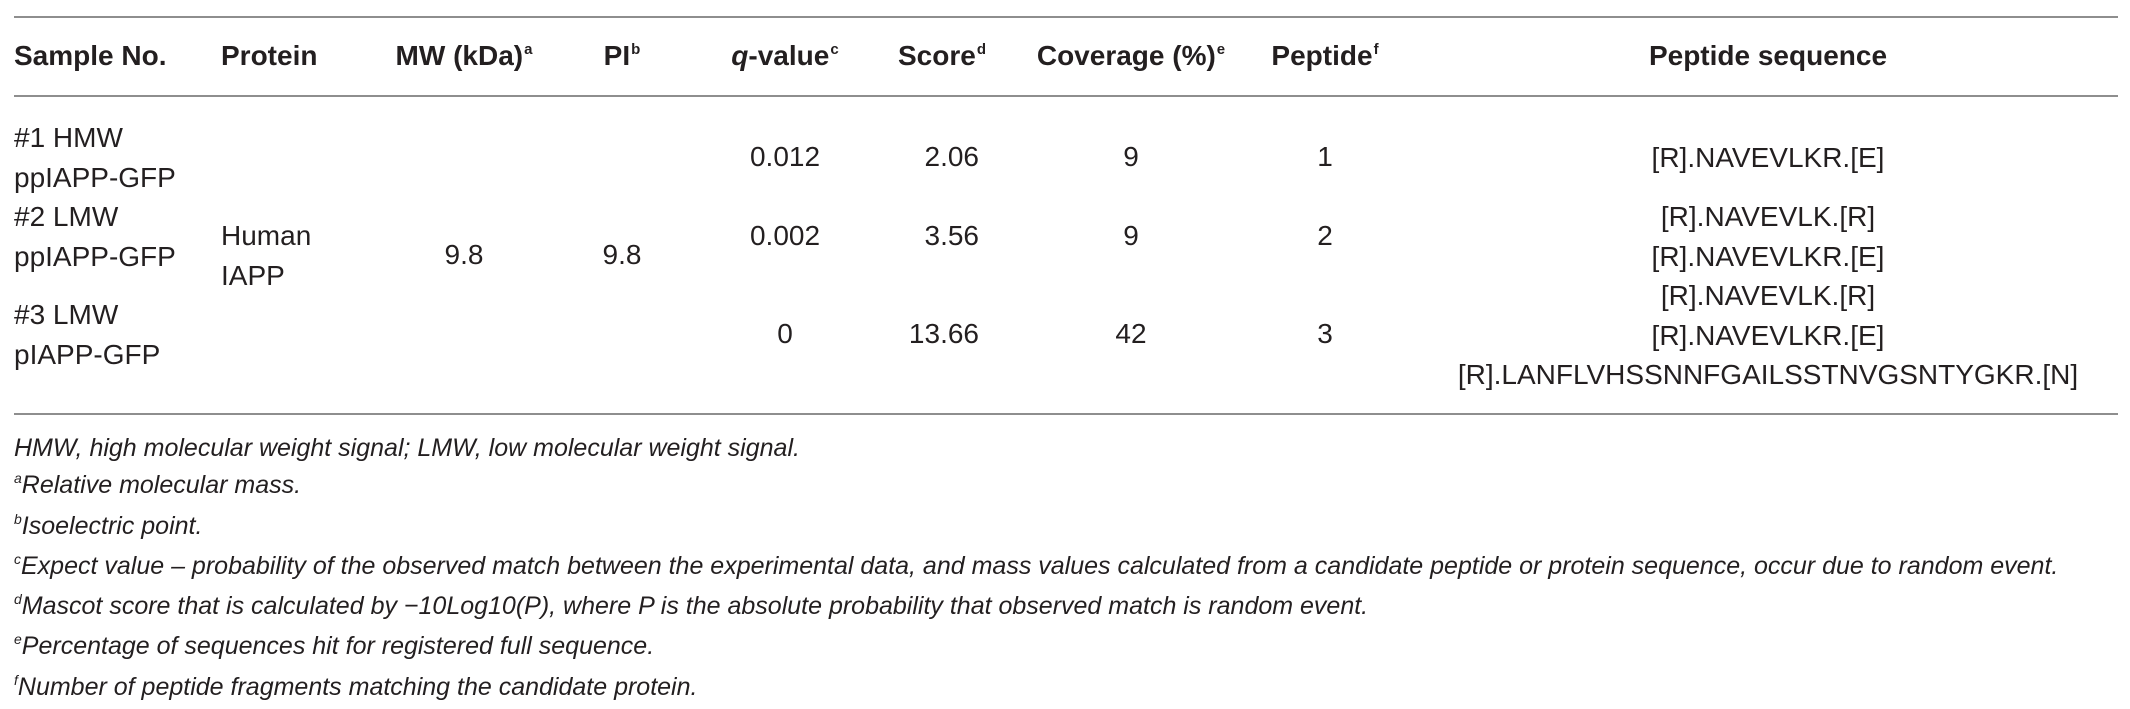 This screenshot has height=709, width=2130. What do you see at coordinates (528, 49) in the screenshot?
I see `header-mw-sup: a` at bounding box center [528, 49].